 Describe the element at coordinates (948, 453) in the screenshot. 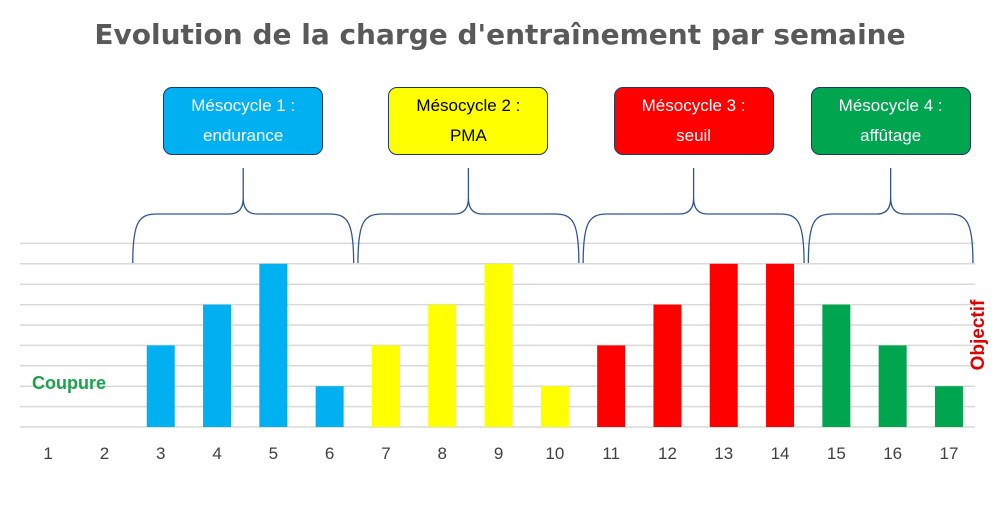

I see `x-tick-label: 17` at that location.